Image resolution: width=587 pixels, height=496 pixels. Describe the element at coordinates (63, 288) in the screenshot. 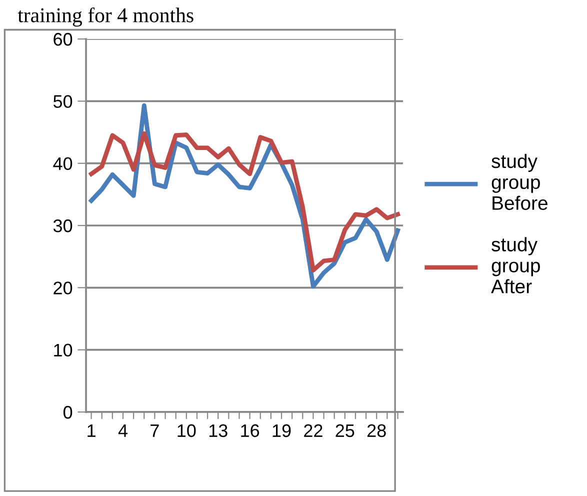

I see `y-tick-label: 20` at that location.